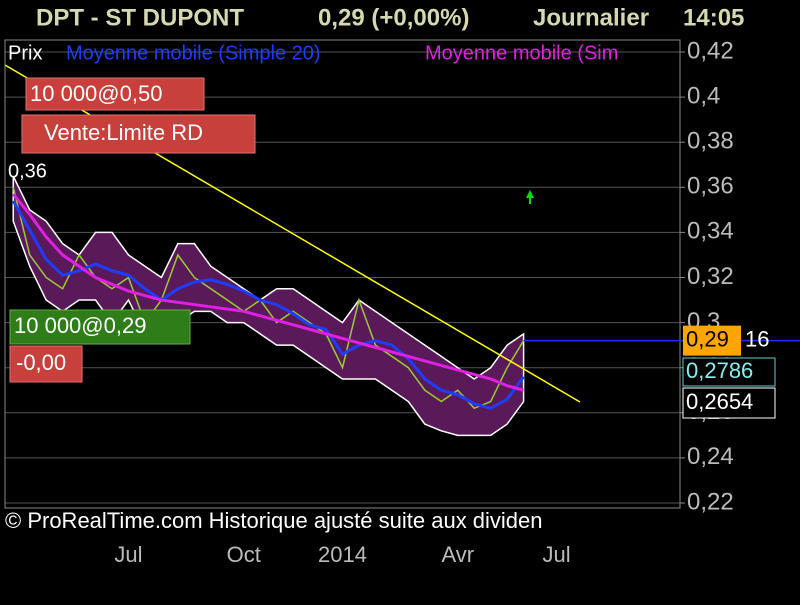  What do you see at coordinates (244, 554) in the screenshot?
I see `x-tick-label: Oct` at bounding box center [244, 554].